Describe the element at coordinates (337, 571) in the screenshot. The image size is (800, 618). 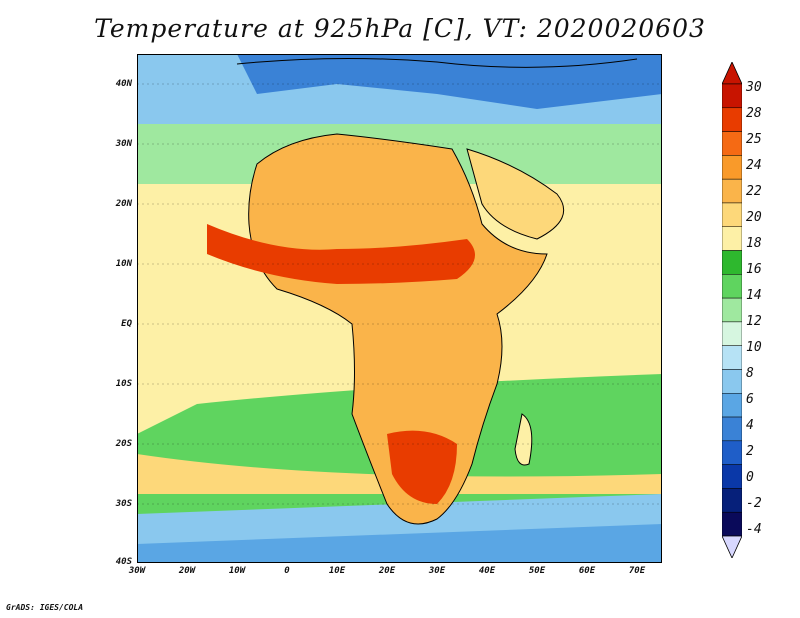
I see `lon-label-10e: 10E` at that location.